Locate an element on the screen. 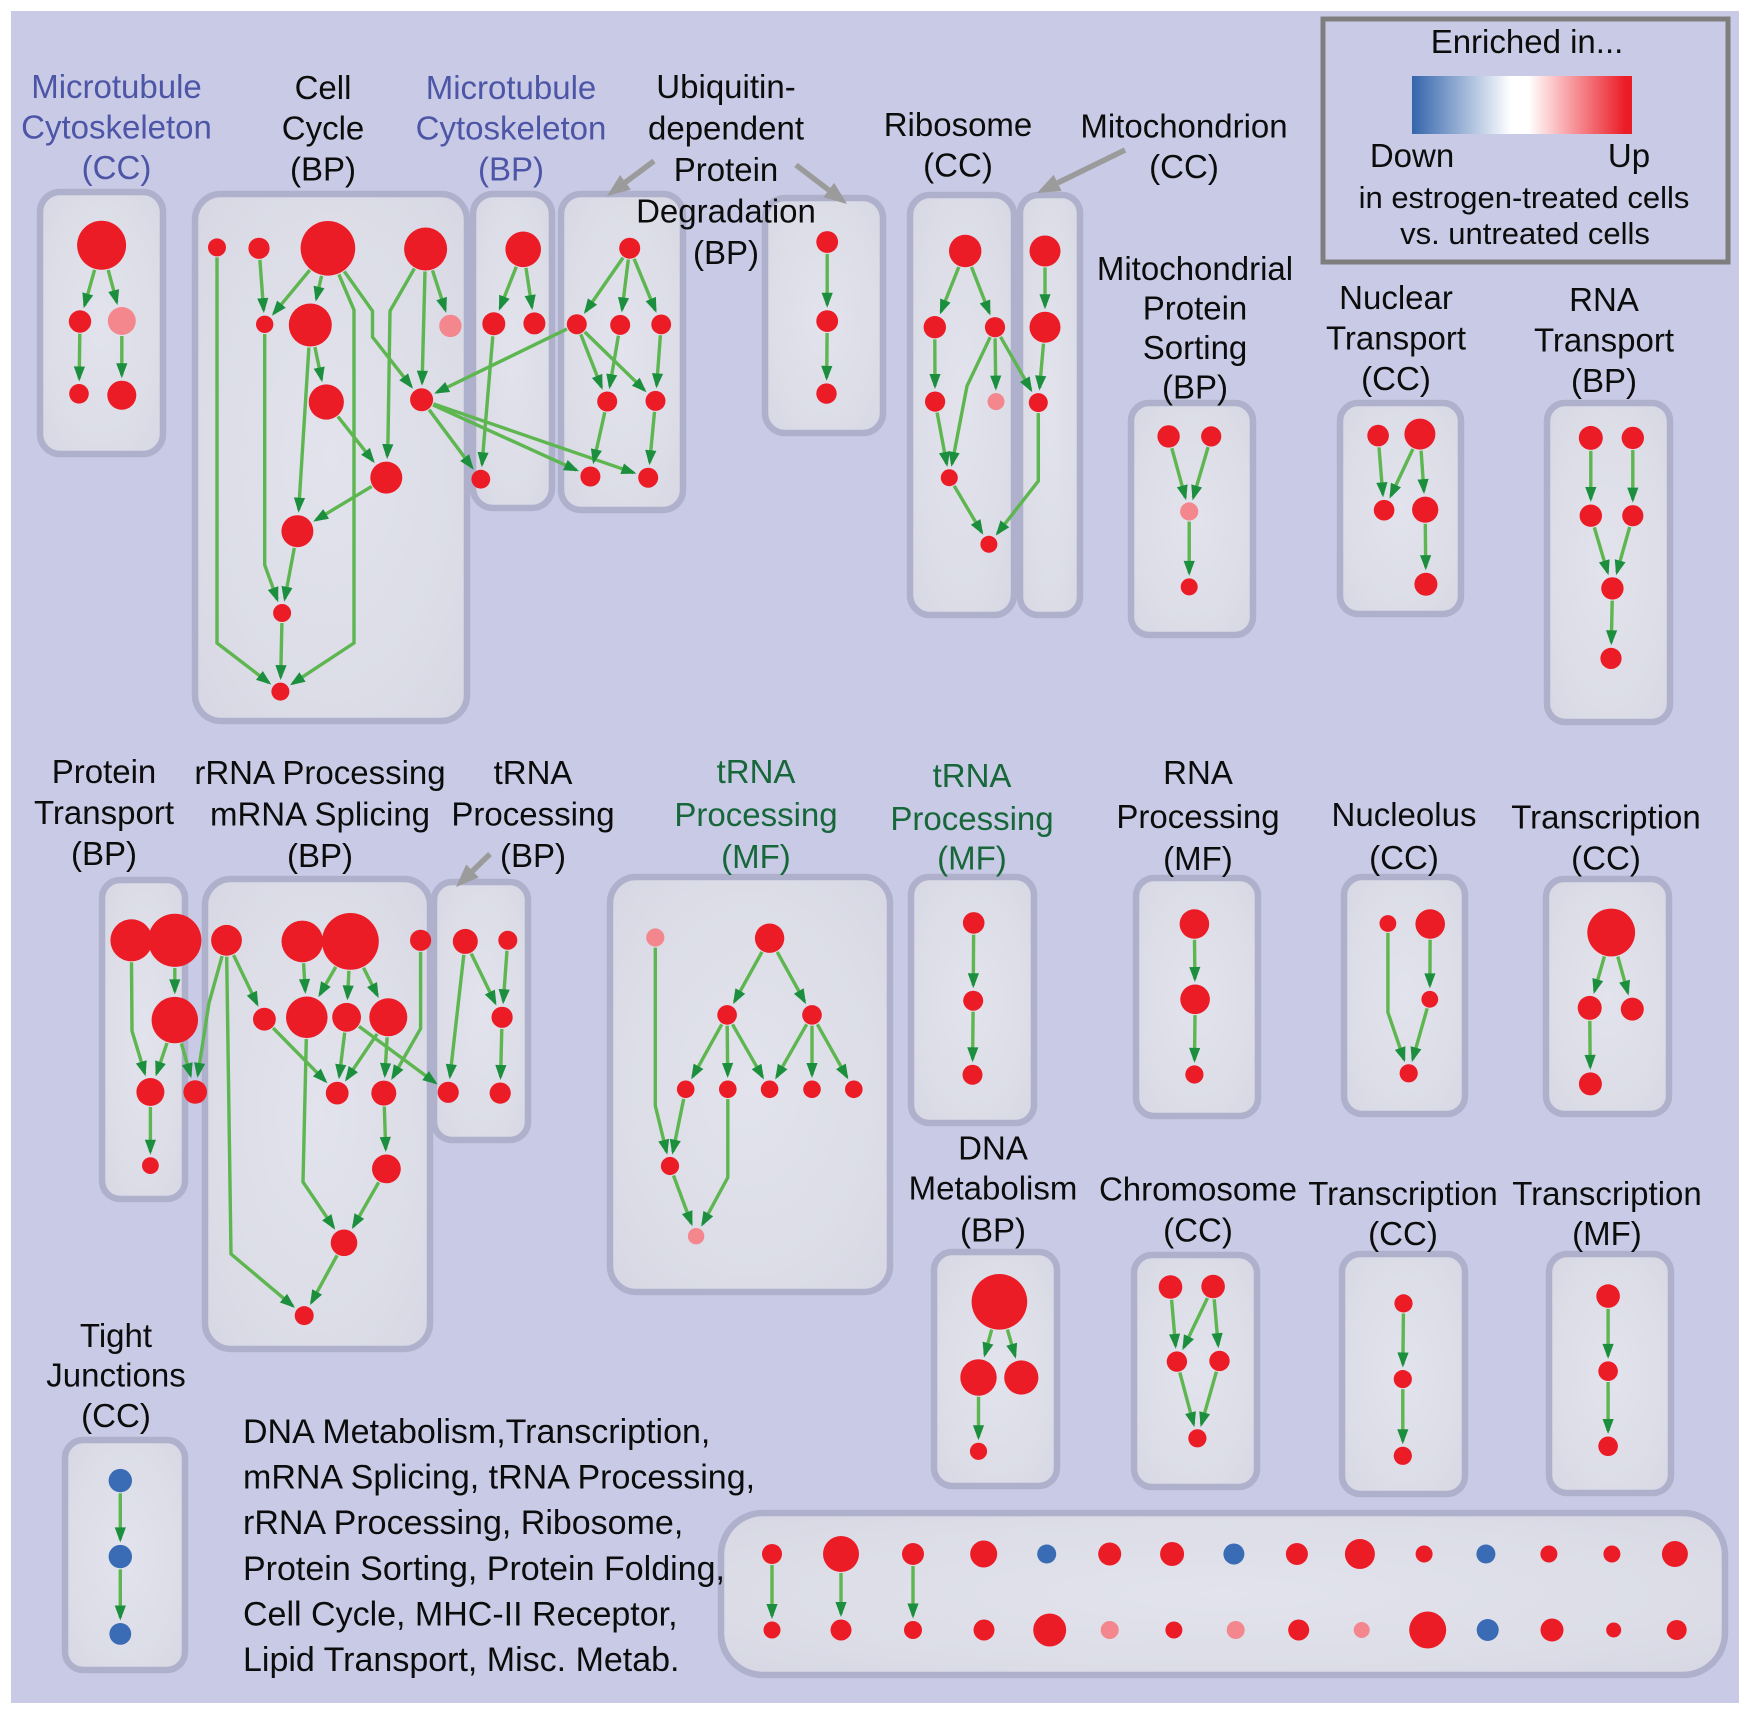  svg-text: Up is located at coordinates (1629, 155).